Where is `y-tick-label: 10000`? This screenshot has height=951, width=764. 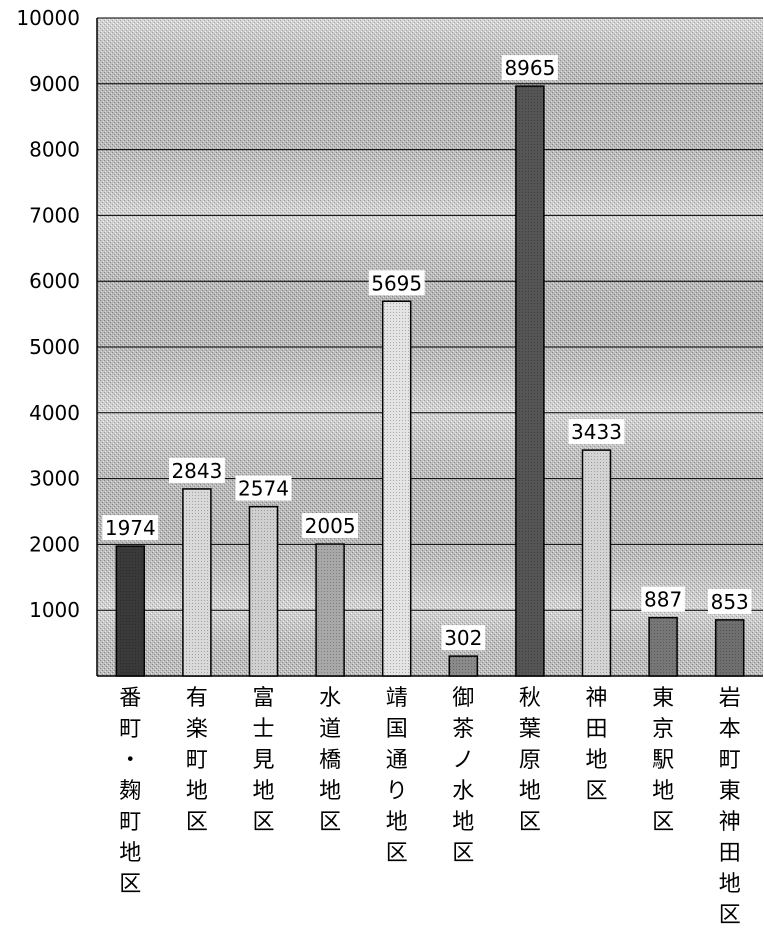 y-tick-label: 10000 is located at coordinates (48, 18).